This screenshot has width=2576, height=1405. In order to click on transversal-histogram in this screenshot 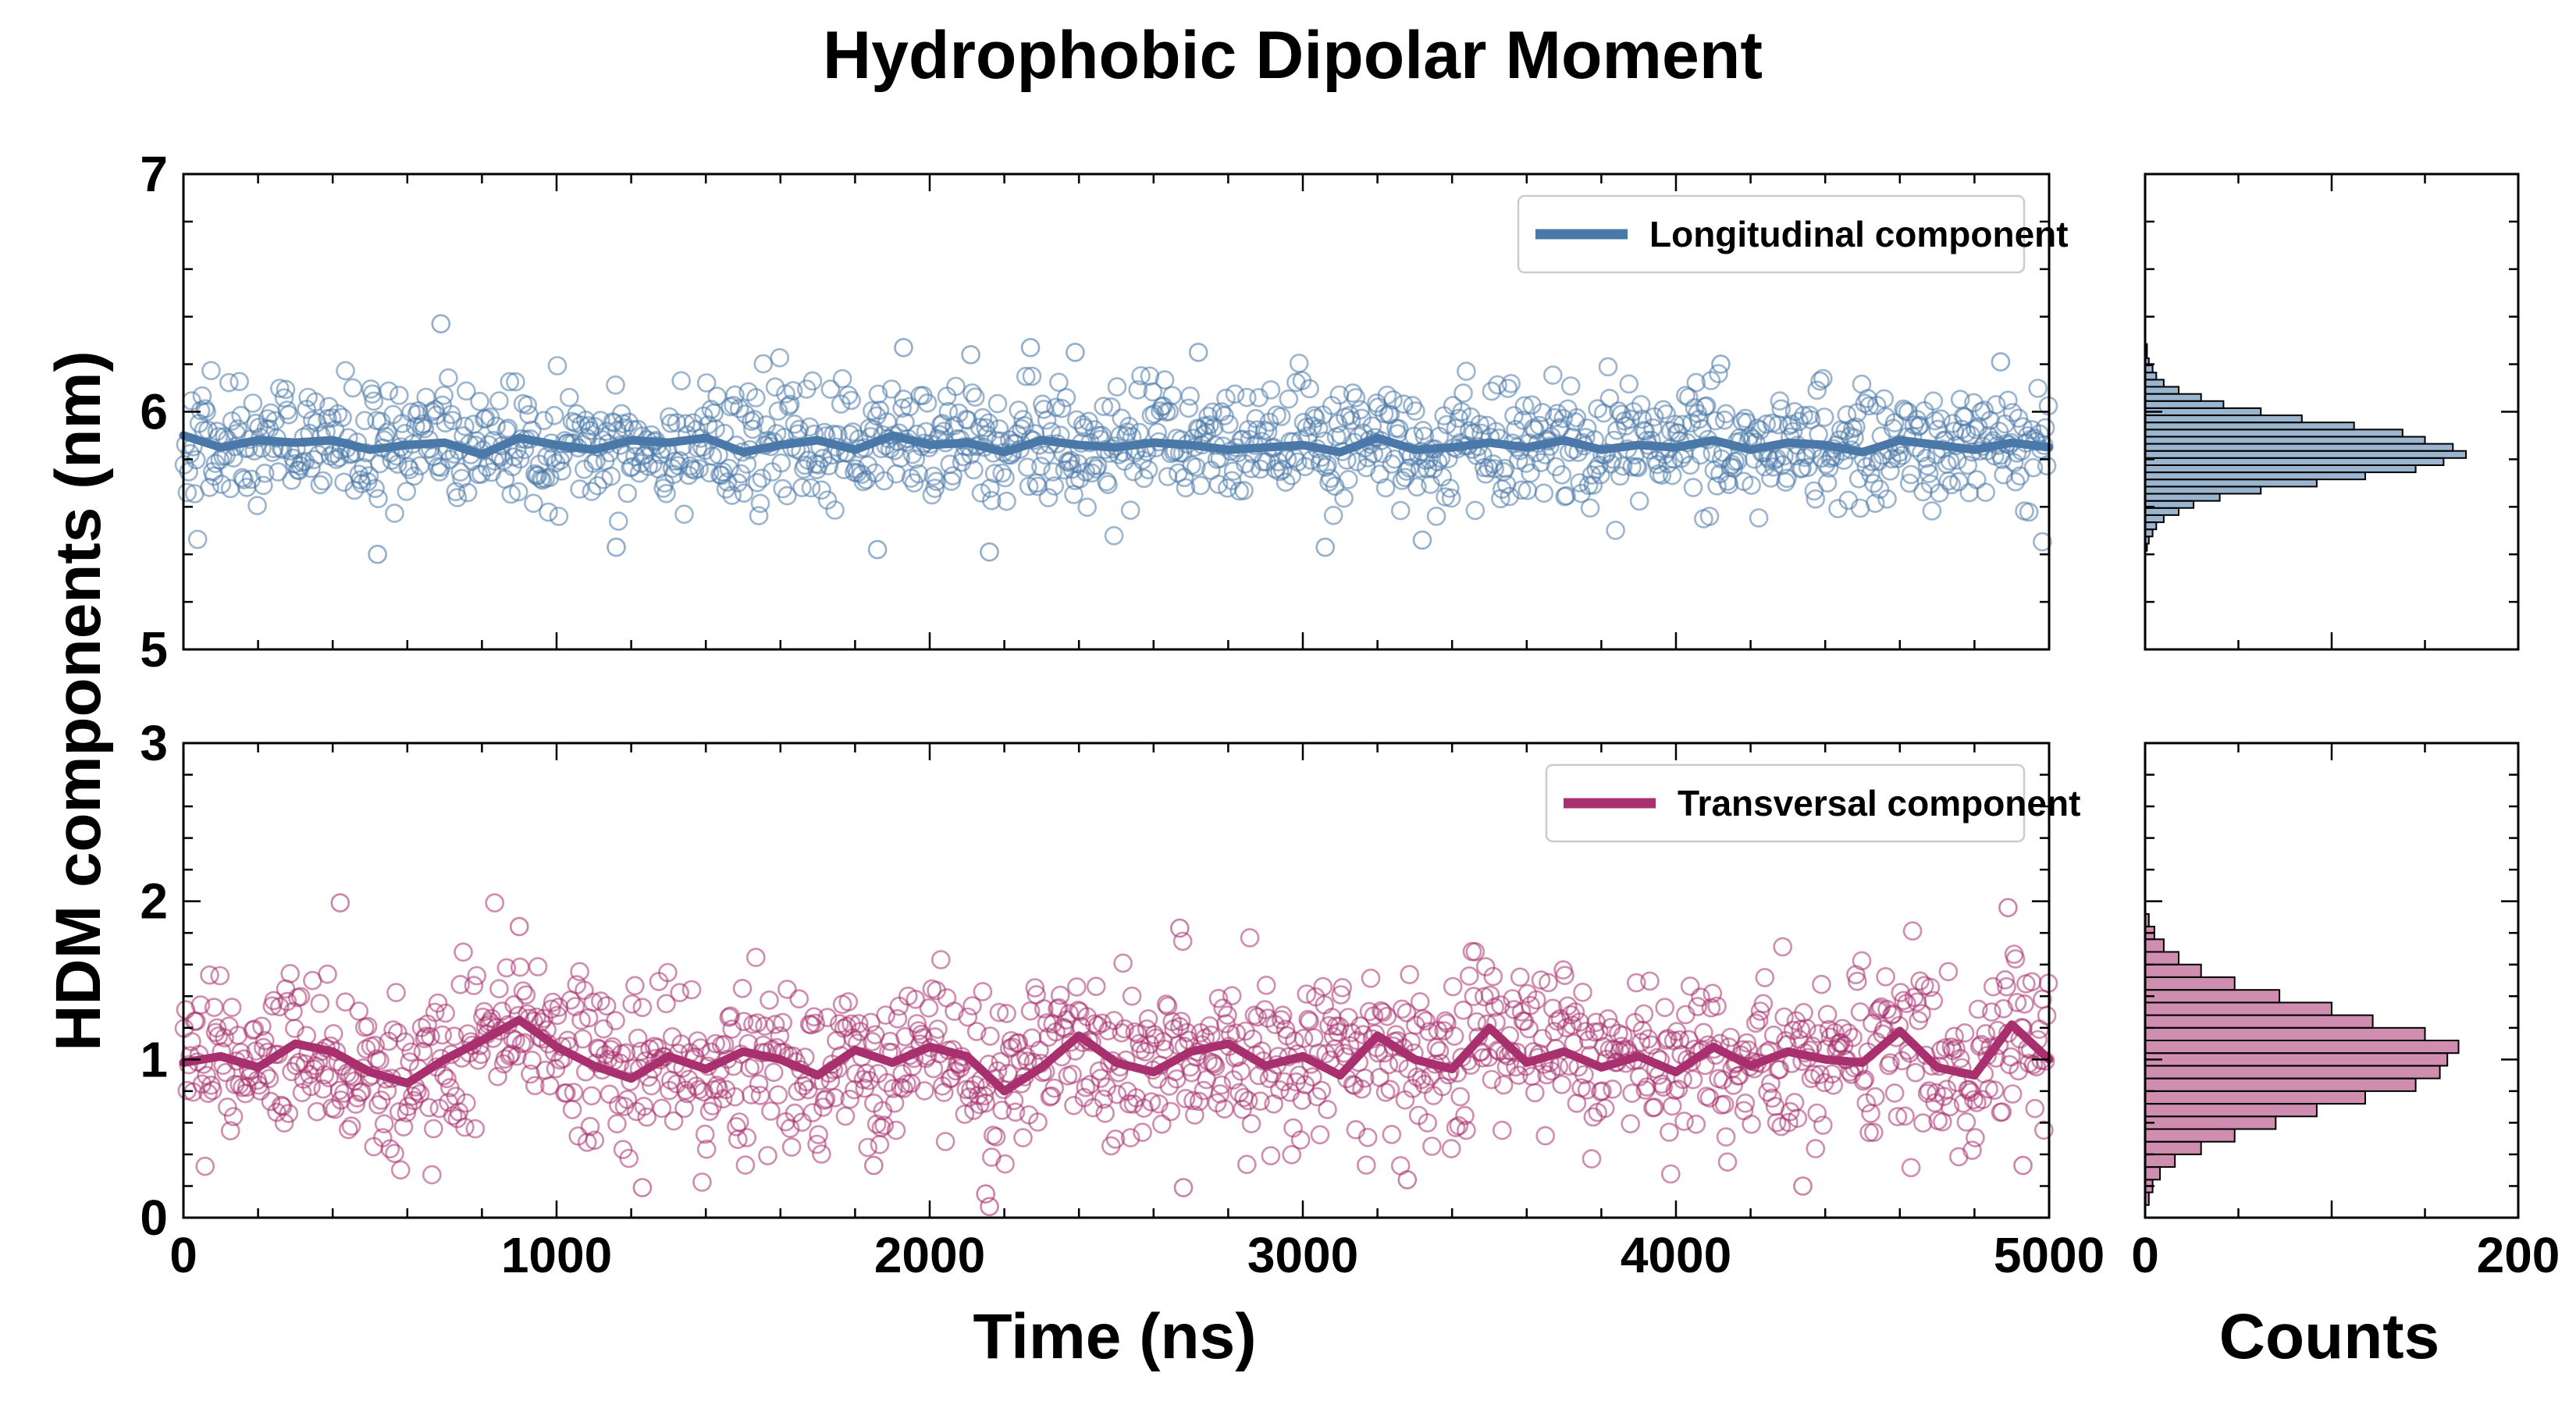, I will do `click(2332, 980)`.